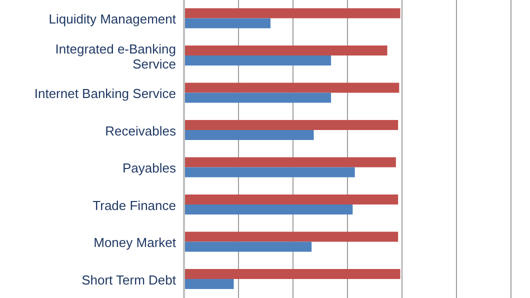 The width and height of the screenshot is (530, 298). Describe the element at coordinates (129, 279) in the screenshot. I see `y-tick-label: Short Term Debt` at that location.